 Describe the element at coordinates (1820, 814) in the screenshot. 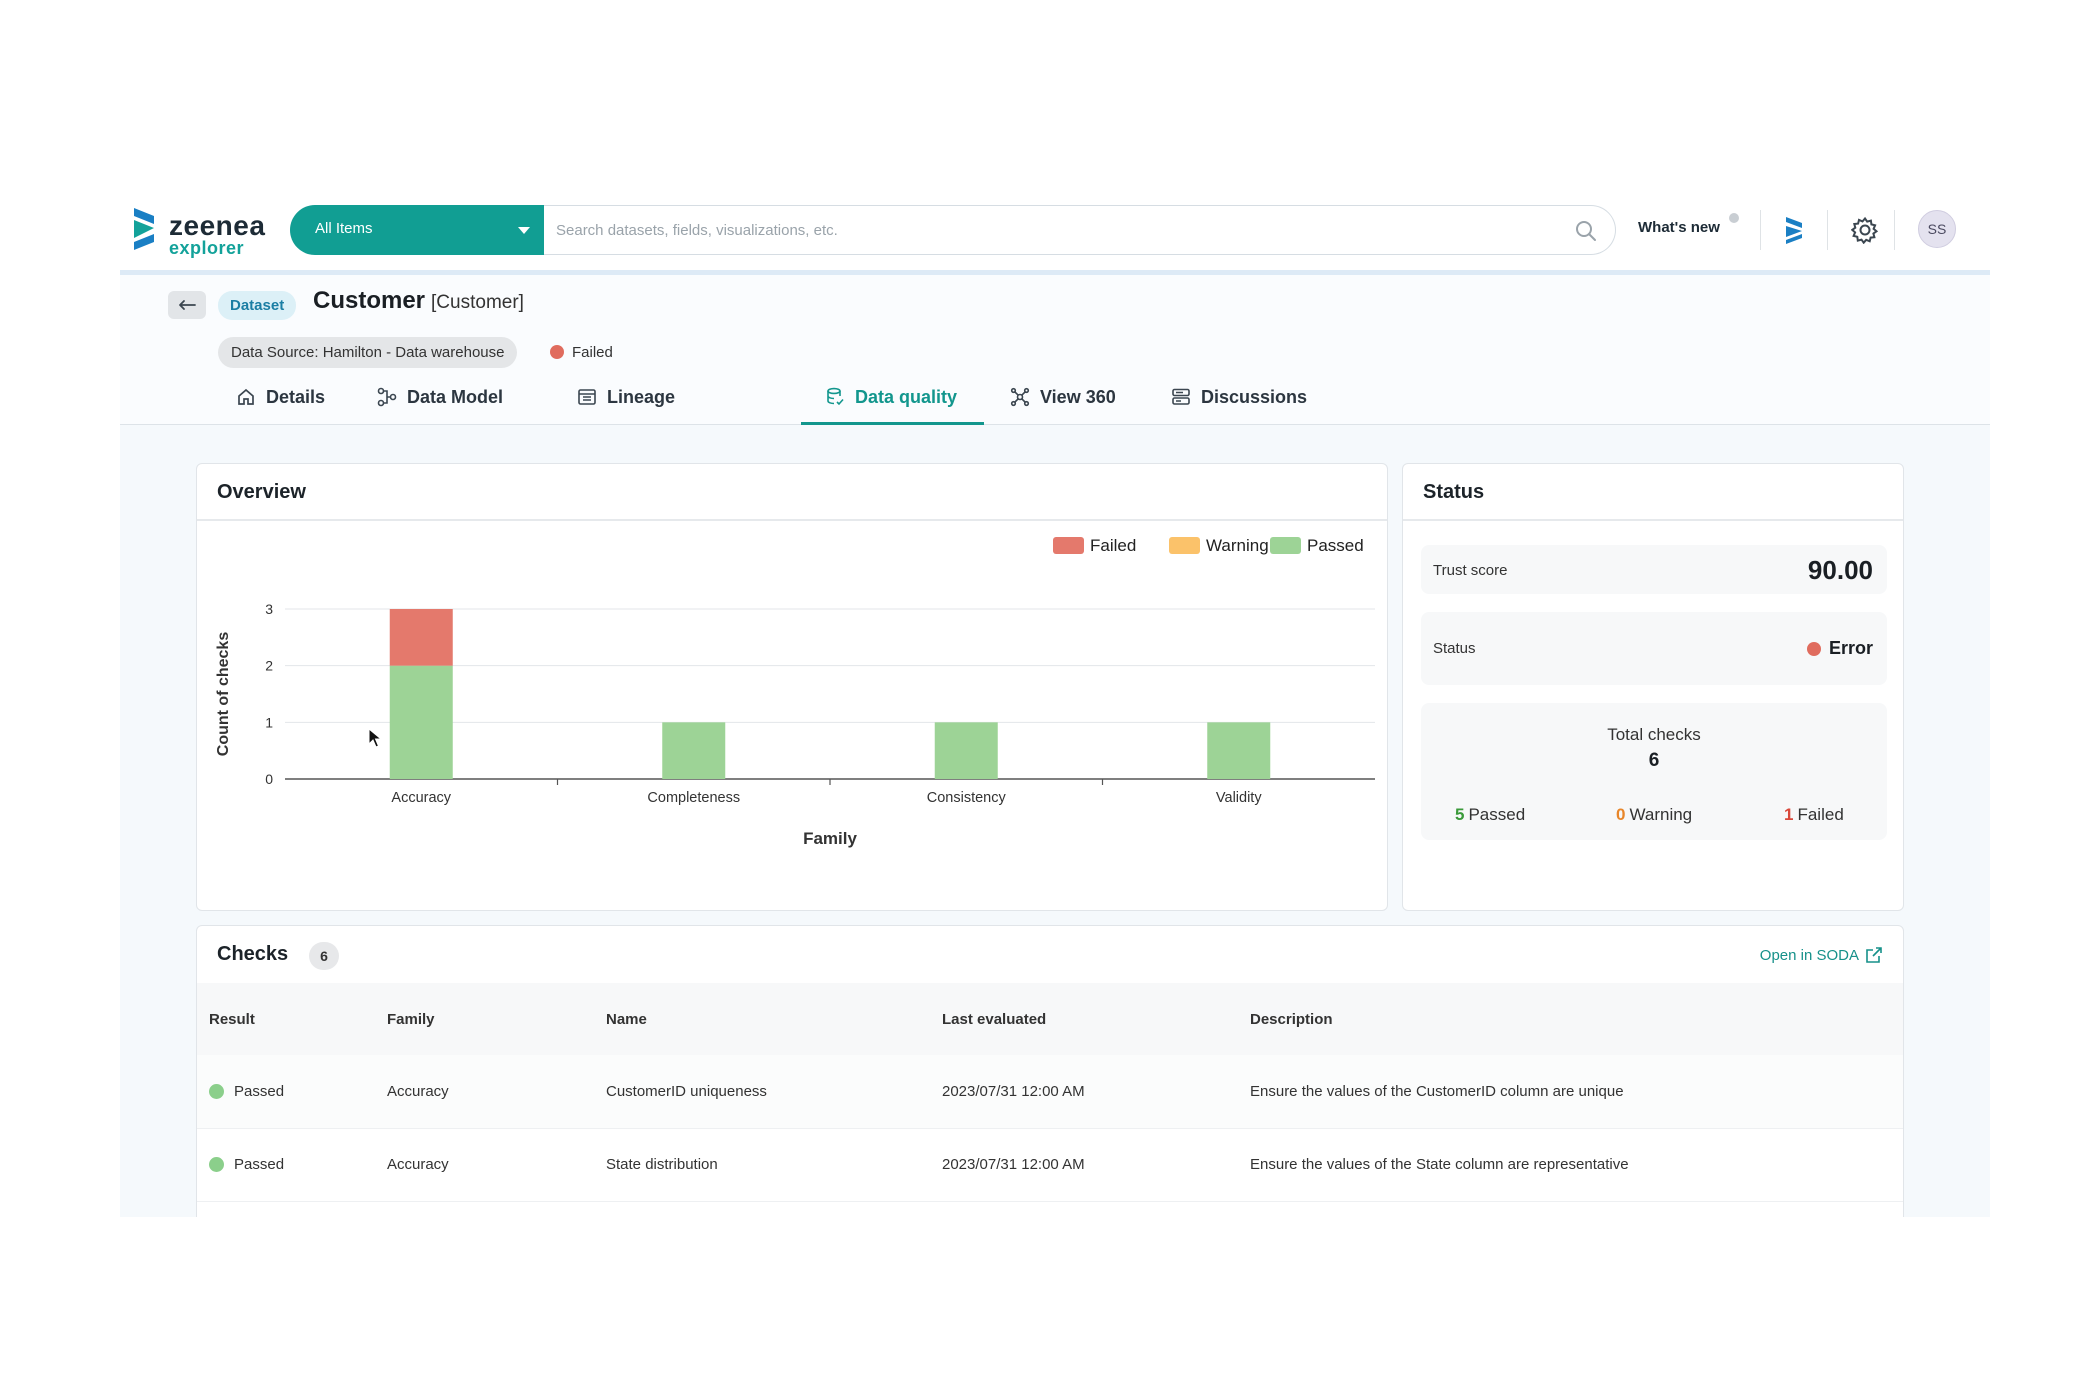

I see `failed-label: Failed` at that location.